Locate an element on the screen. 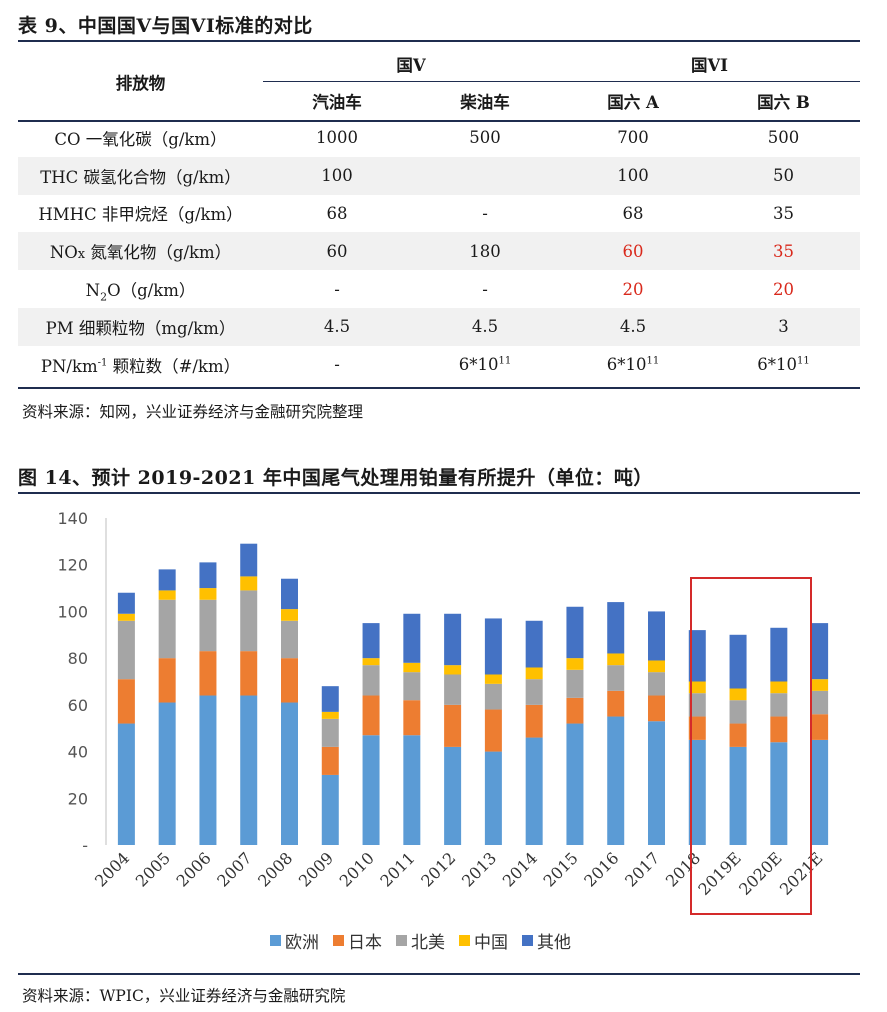 This screenshot has height=1012, width=887. legend-entry: 欧洲 is located at coordinates (294, 940).